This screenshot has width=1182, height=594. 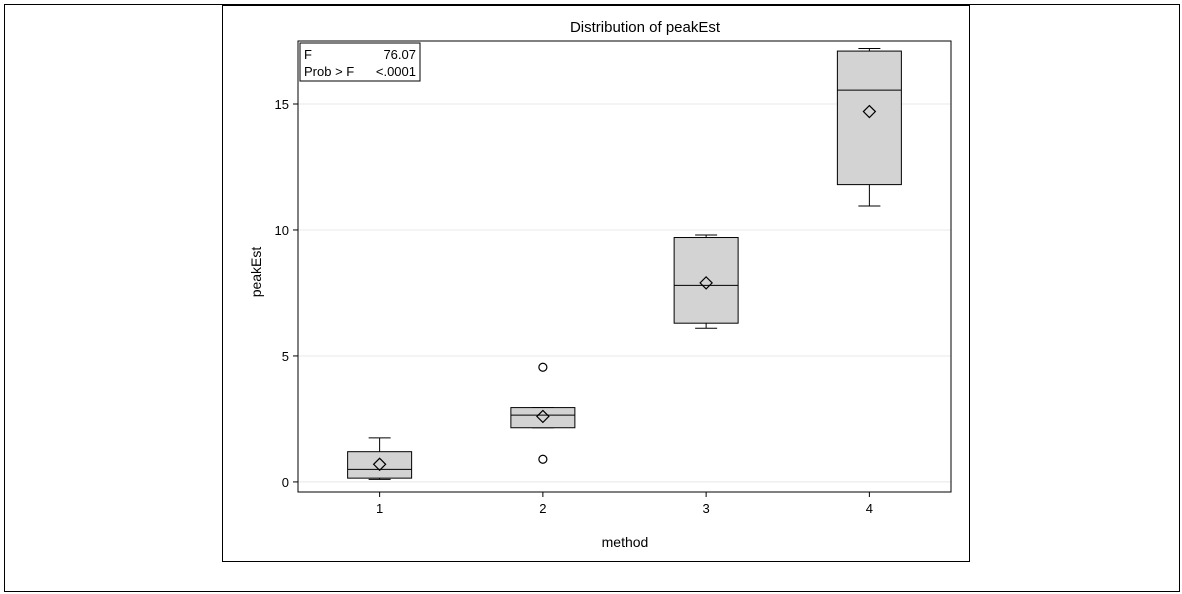 I want to click on x-tick-label-2: 2, so click(x=542, y=508).